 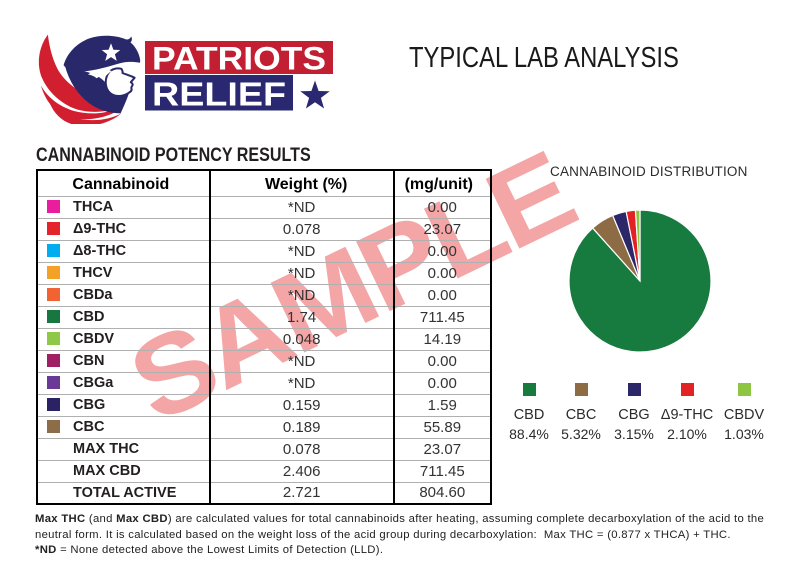 I want to click on svg-text: RELIEF, so click(x=219, y=94).